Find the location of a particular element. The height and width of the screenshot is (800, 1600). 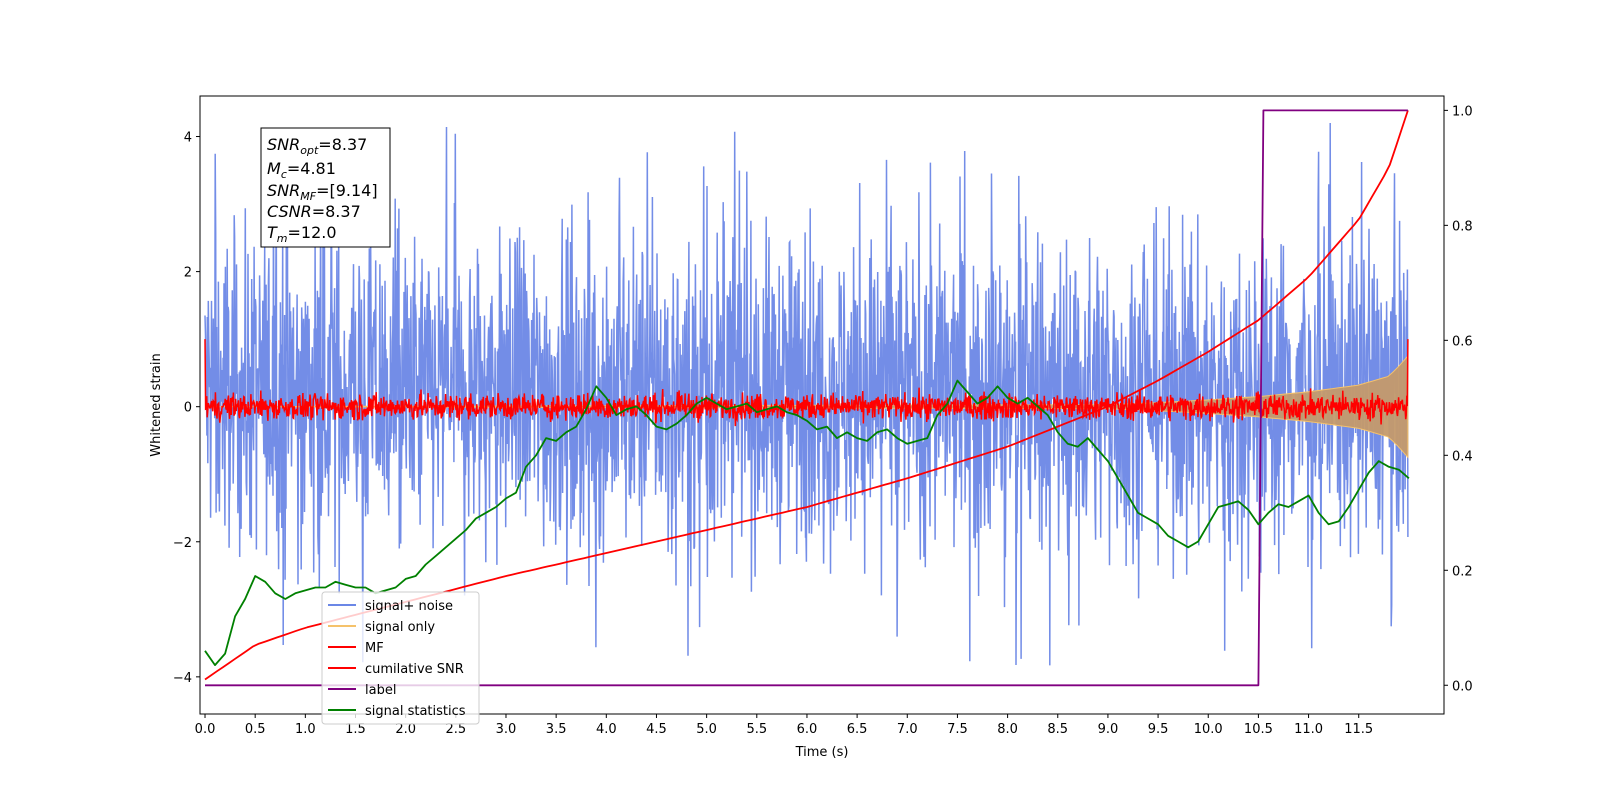

annotation-mc: Mc=4.81 is located at coordinates (301, 170).